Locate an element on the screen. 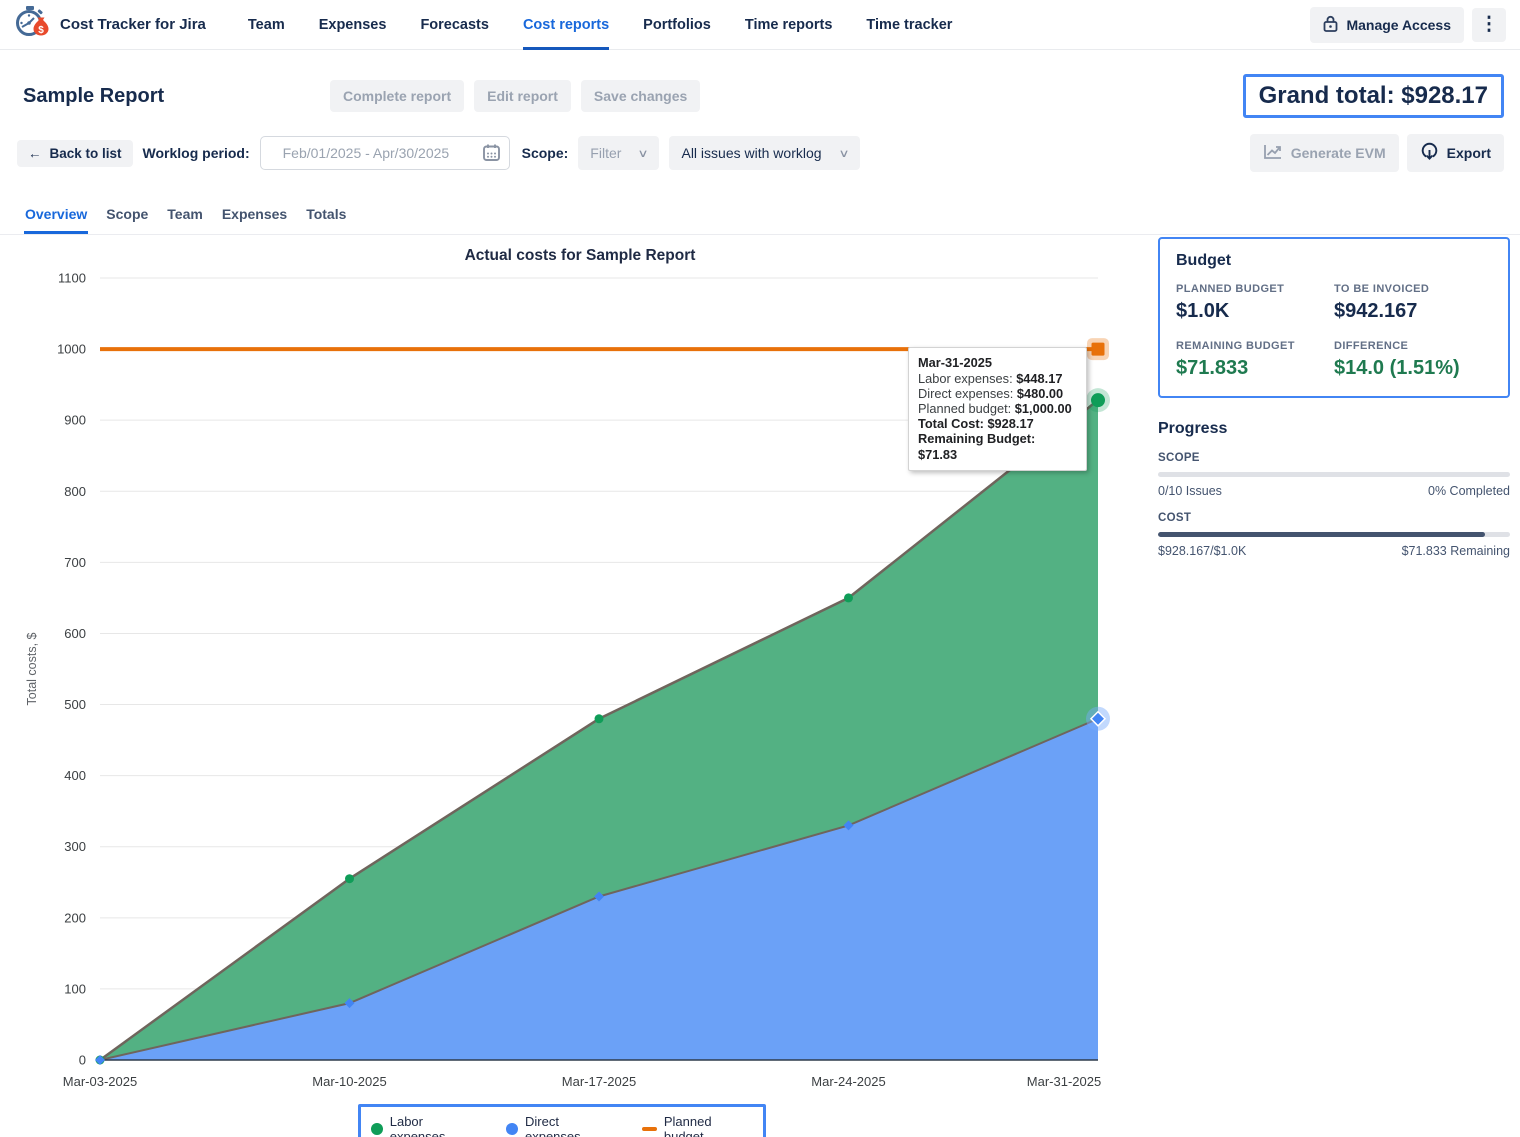 This screenshot has width=1520, height=1137. svg-text: 1000 is located at coordinates (71, 349).